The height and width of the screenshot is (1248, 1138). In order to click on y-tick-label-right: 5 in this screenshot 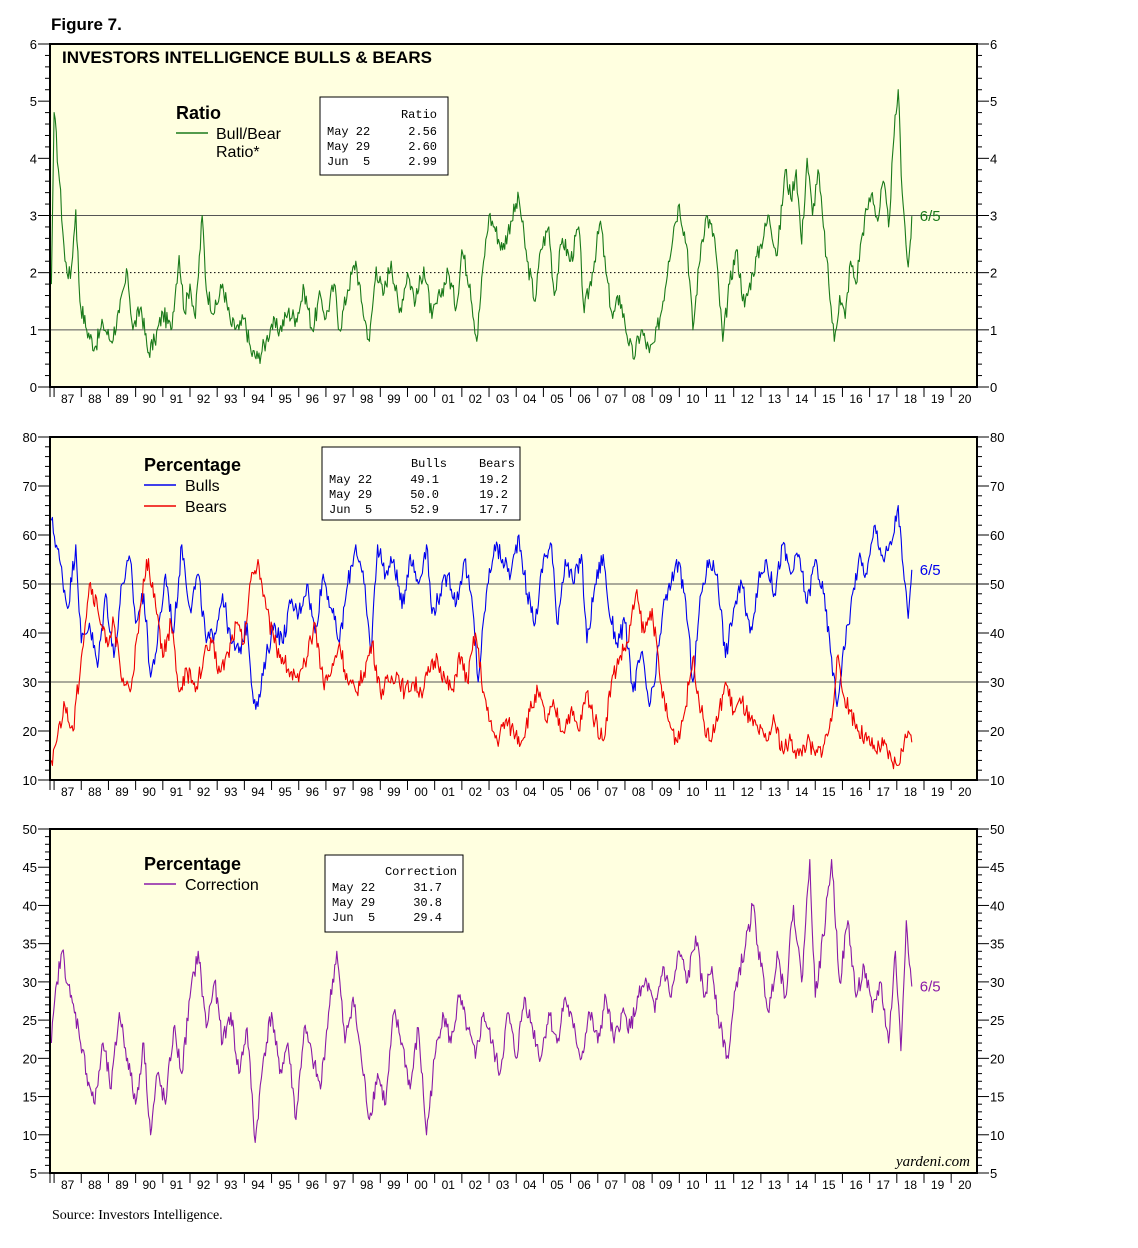, I will do `click(993, 101)`.